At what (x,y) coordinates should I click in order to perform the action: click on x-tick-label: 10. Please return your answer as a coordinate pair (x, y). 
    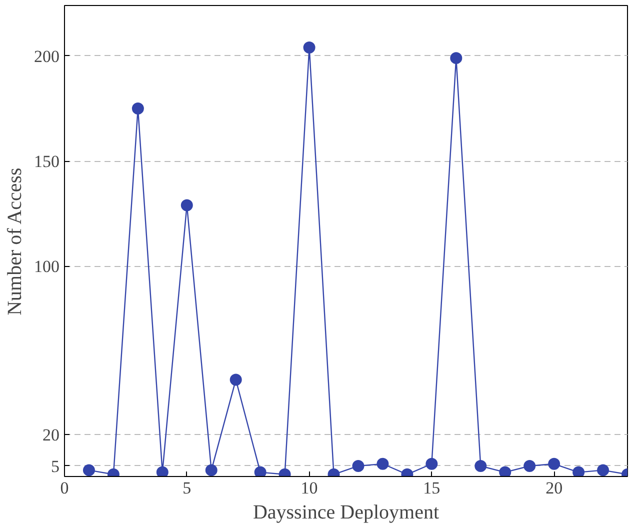
    Looking at the image, I should click on (309, 488).